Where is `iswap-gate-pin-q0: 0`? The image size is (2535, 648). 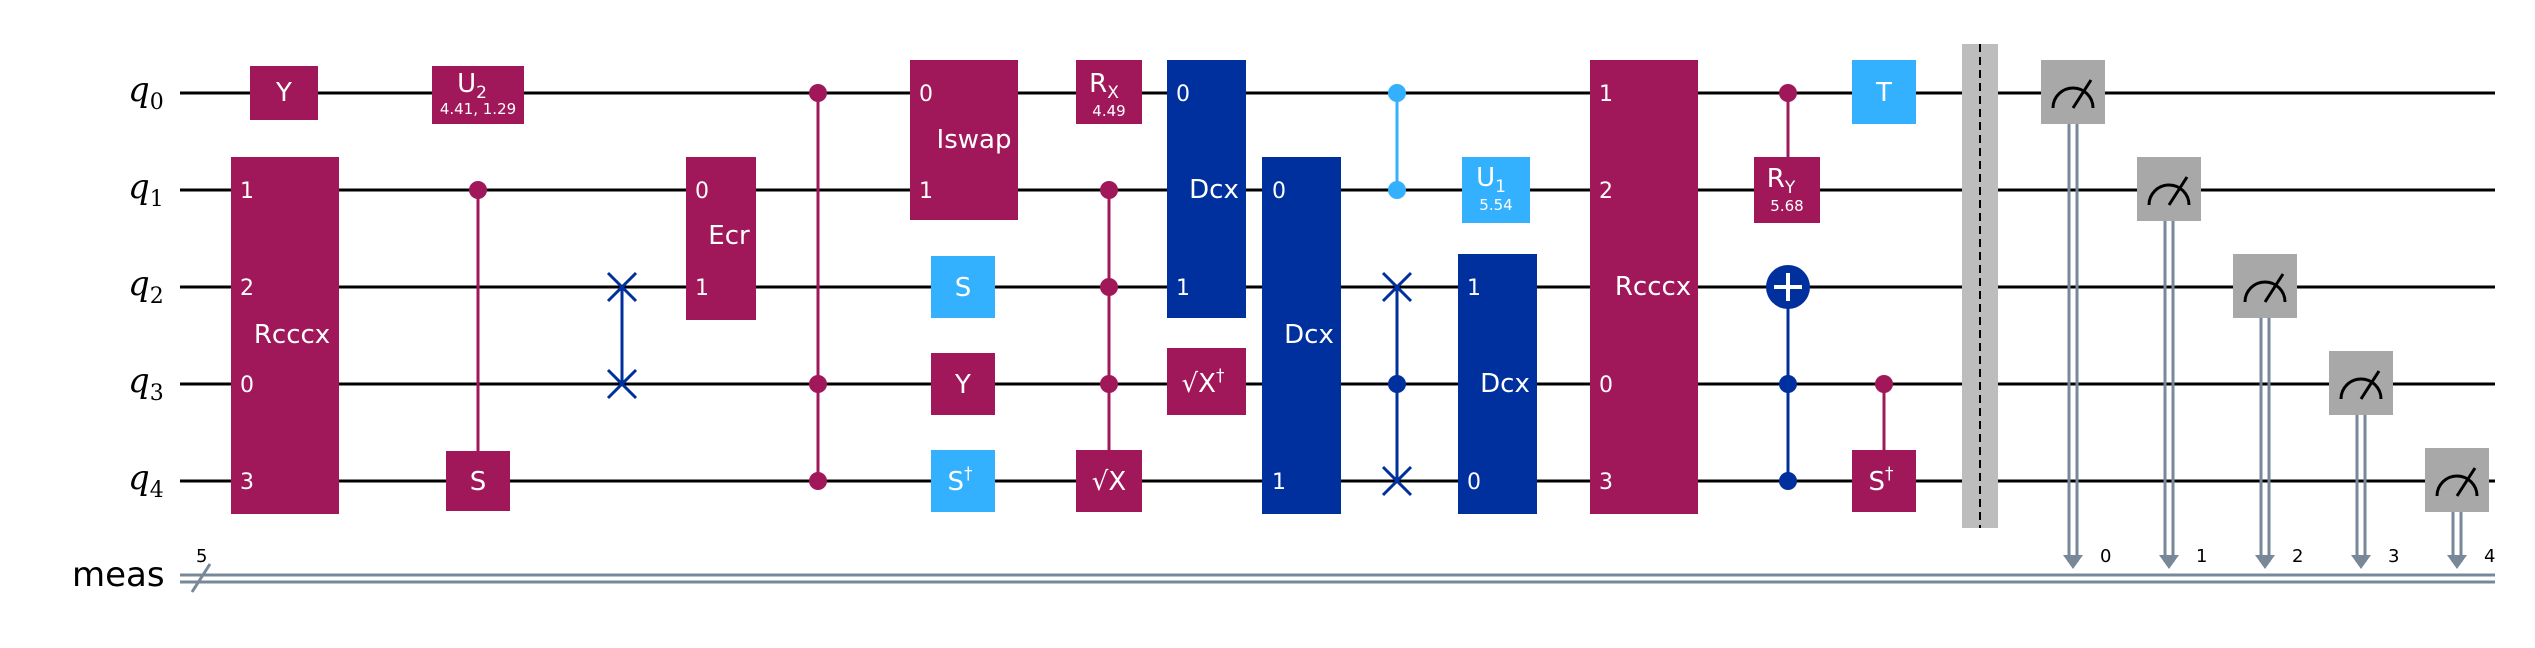 iswap-gate-pin-q0: 0 is located at coordinates (926, 94).